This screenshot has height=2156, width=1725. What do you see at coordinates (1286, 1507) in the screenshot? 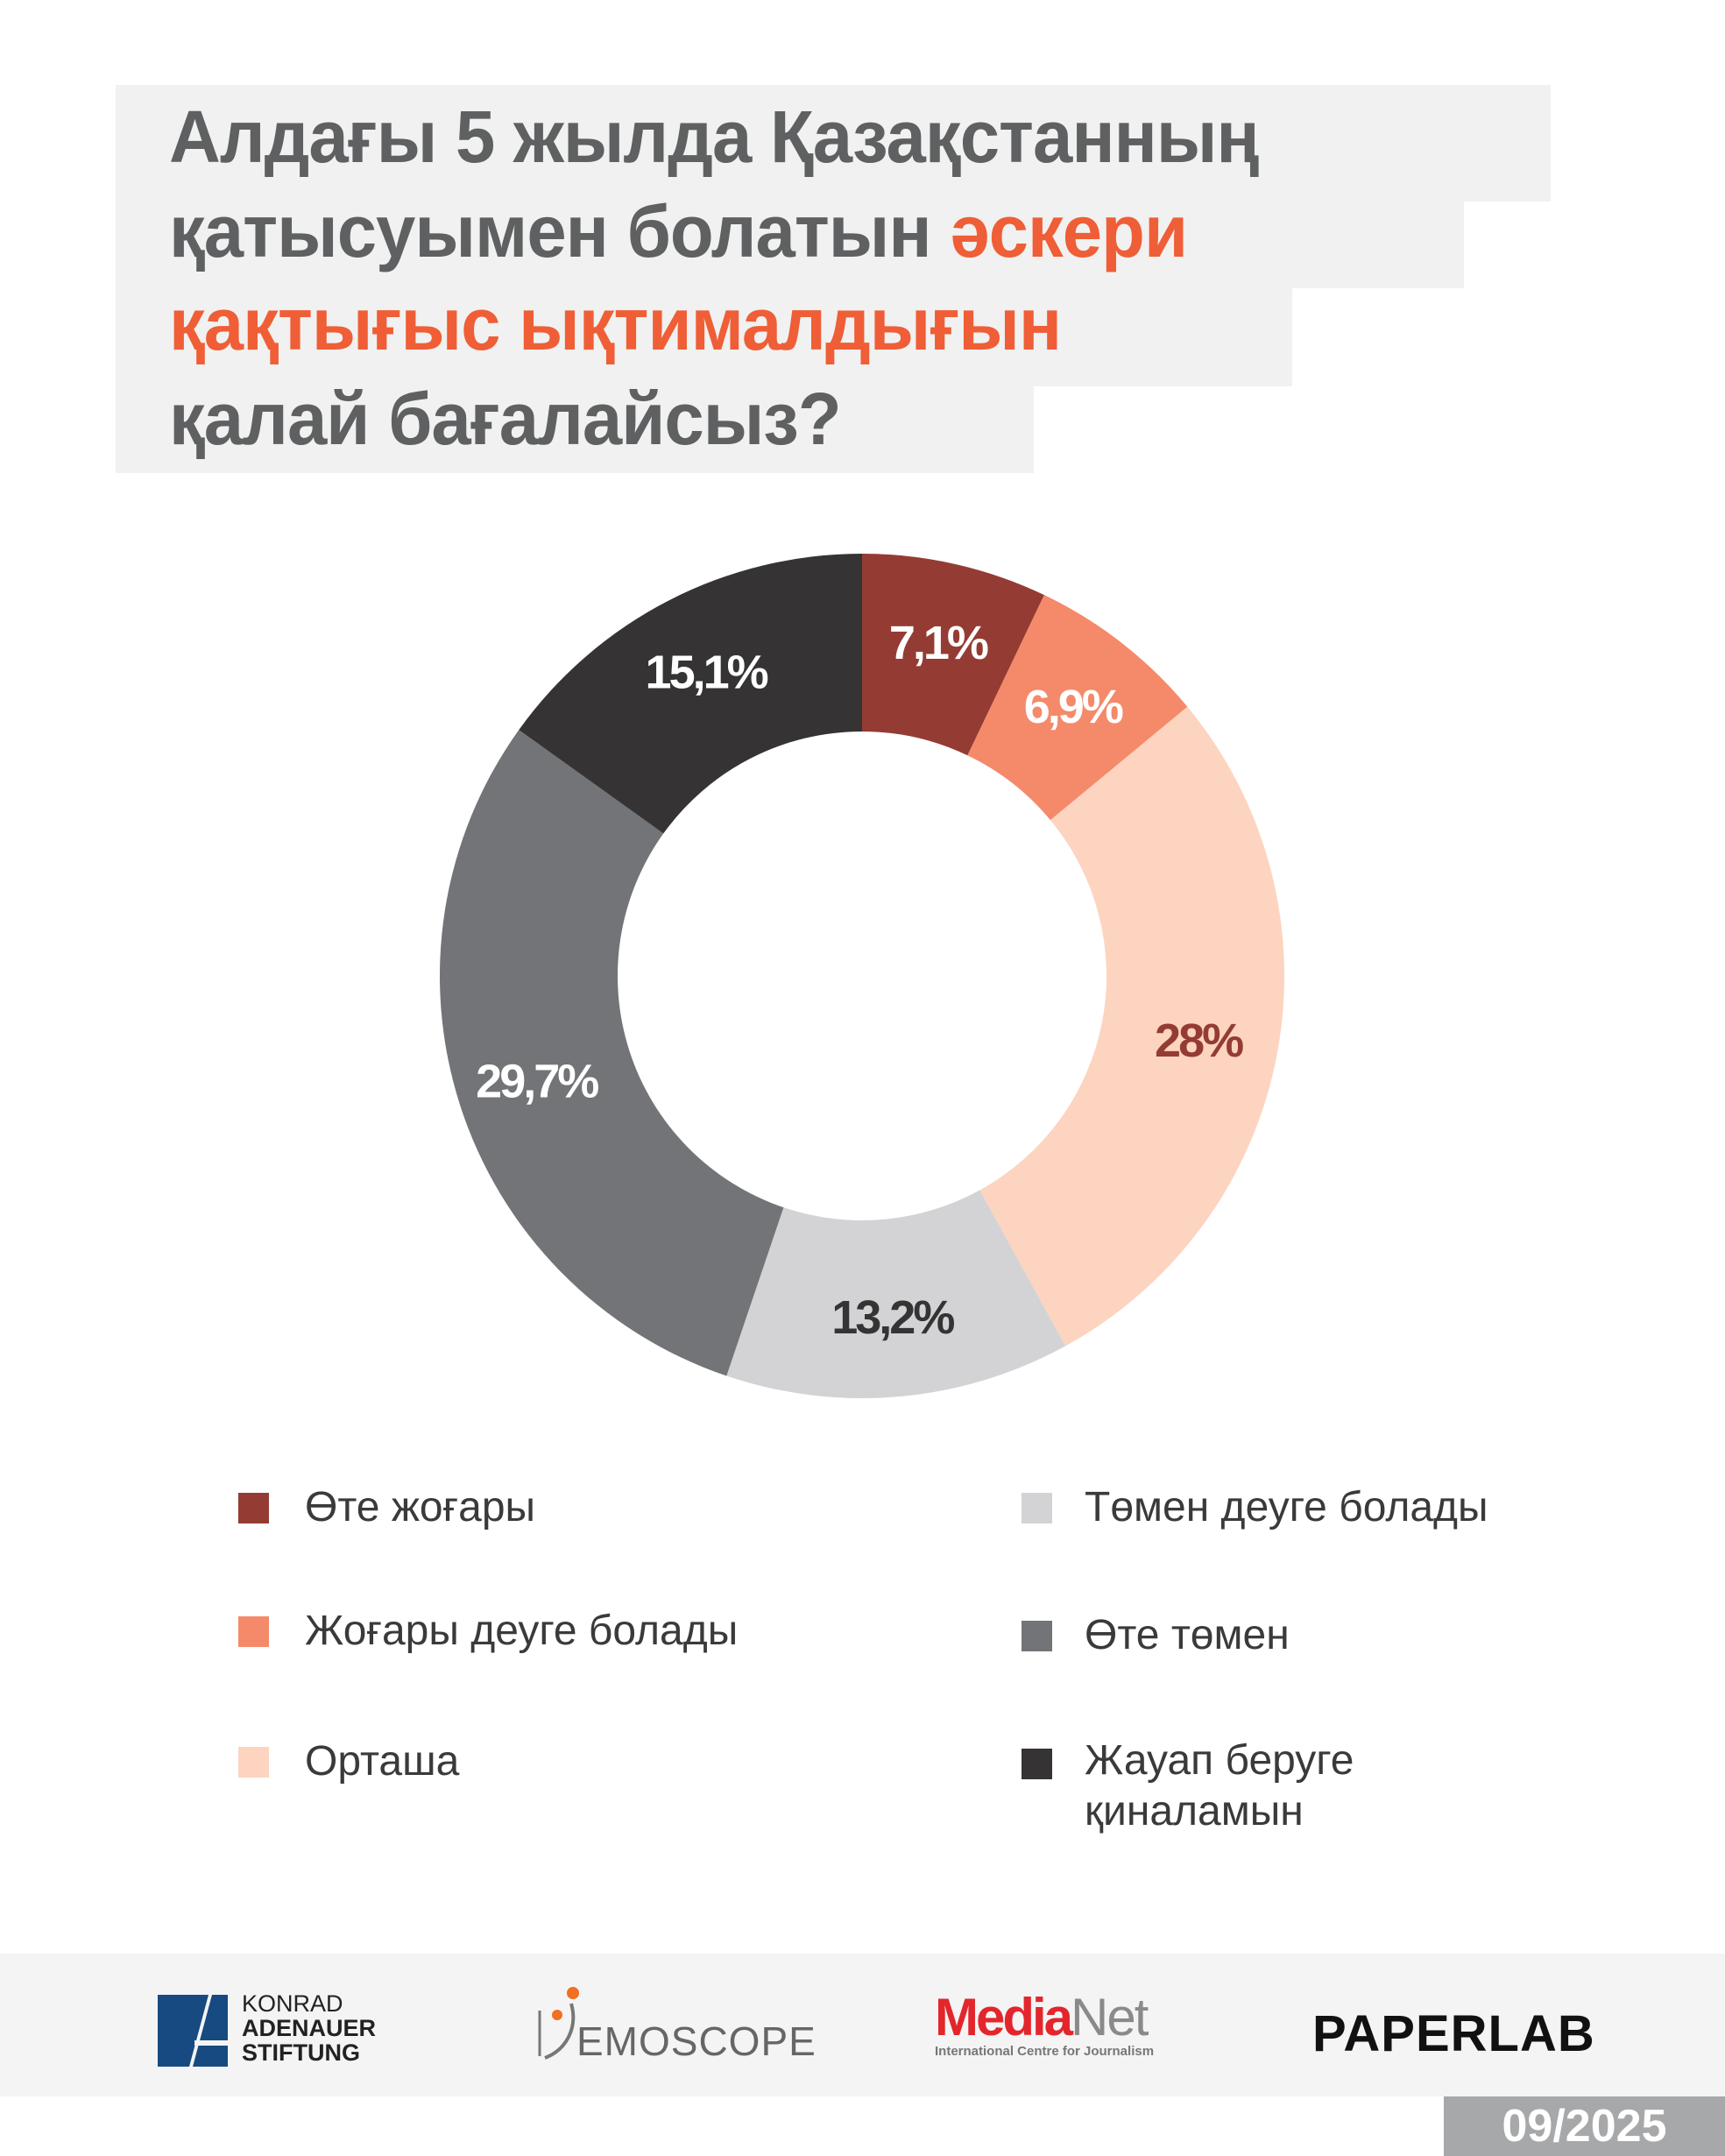
I see `legend-label-3: Төмен деуге болады` at bounding box center [1286, 1507].